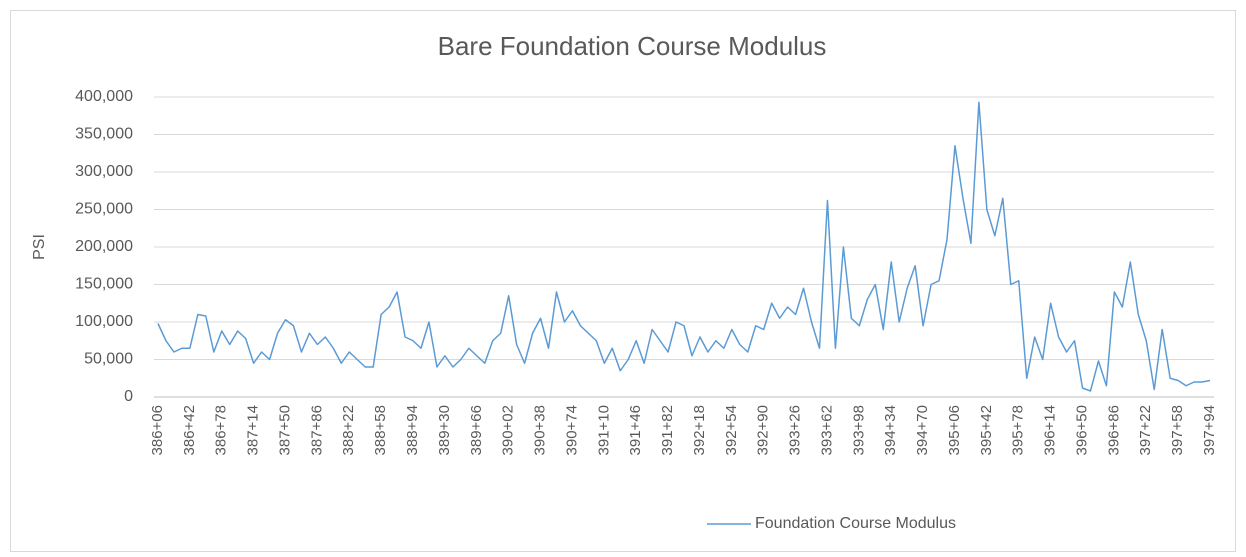 The width and height of the screenshot is (1246, 557). What do you see at coordinates (108, 359) in the screenshot?
I see `y-tick-label: 50,000` at bounding box center [108, 359].